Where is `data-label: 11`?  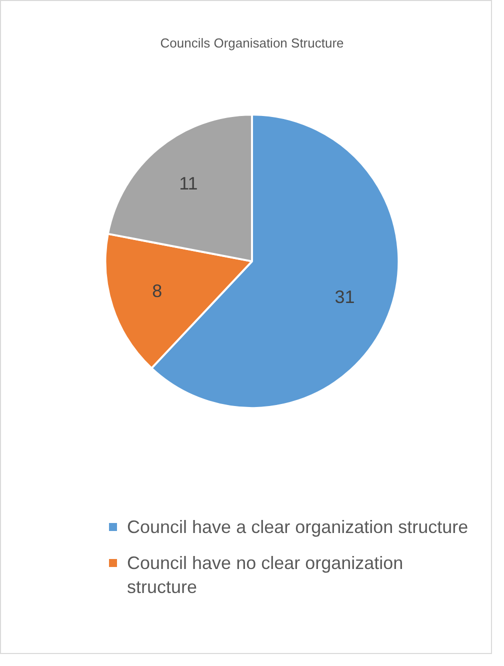
data-label: 11 is located at coordinates (188, 183).